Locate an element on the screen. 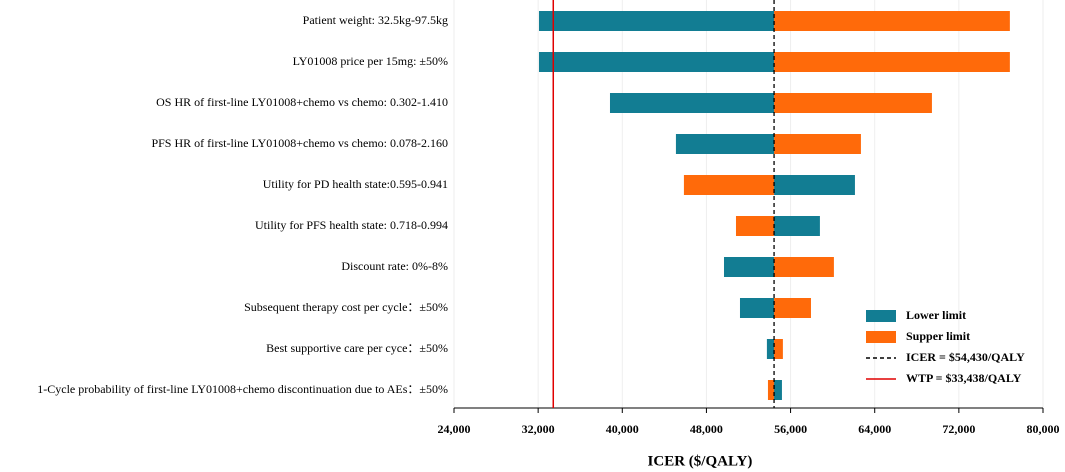  category-label: Discount rate: 0%-8% is located at coordinates (394, 266).